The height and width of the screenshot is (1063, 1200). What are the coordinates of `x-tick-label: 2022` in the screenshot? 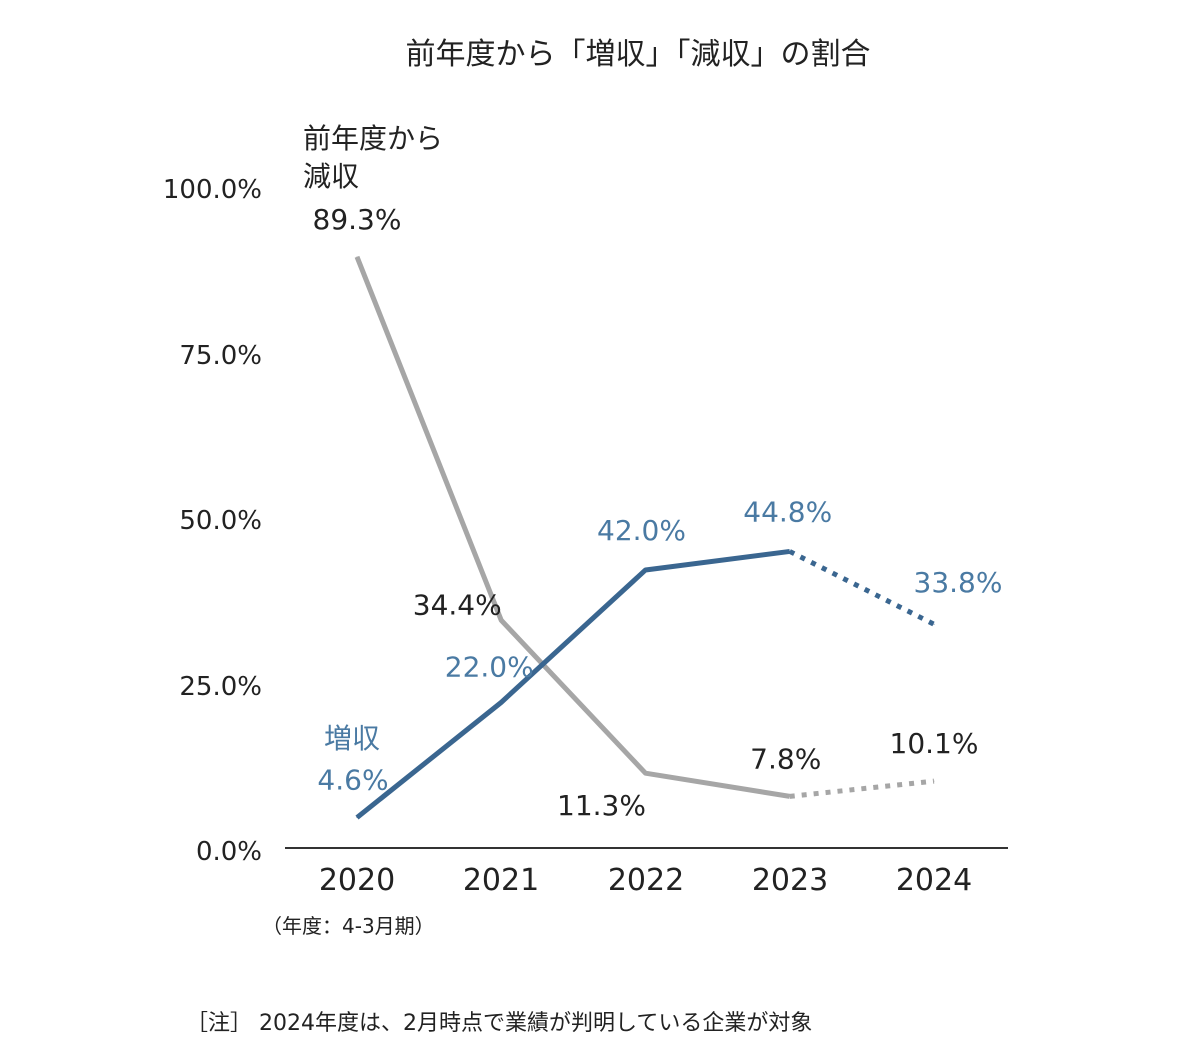 It's located at (646, 880).